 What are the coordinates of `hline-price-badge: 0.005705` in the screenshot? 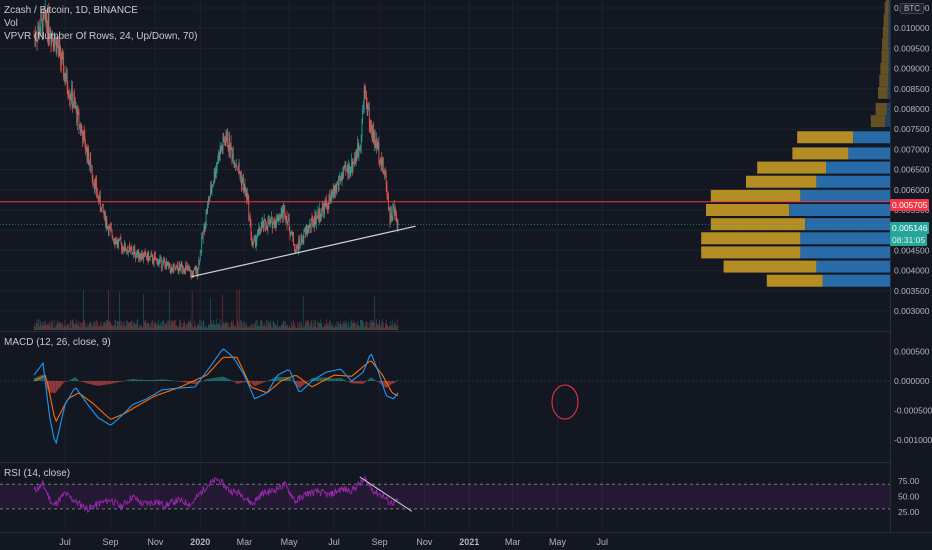 It's located at (910, 205).